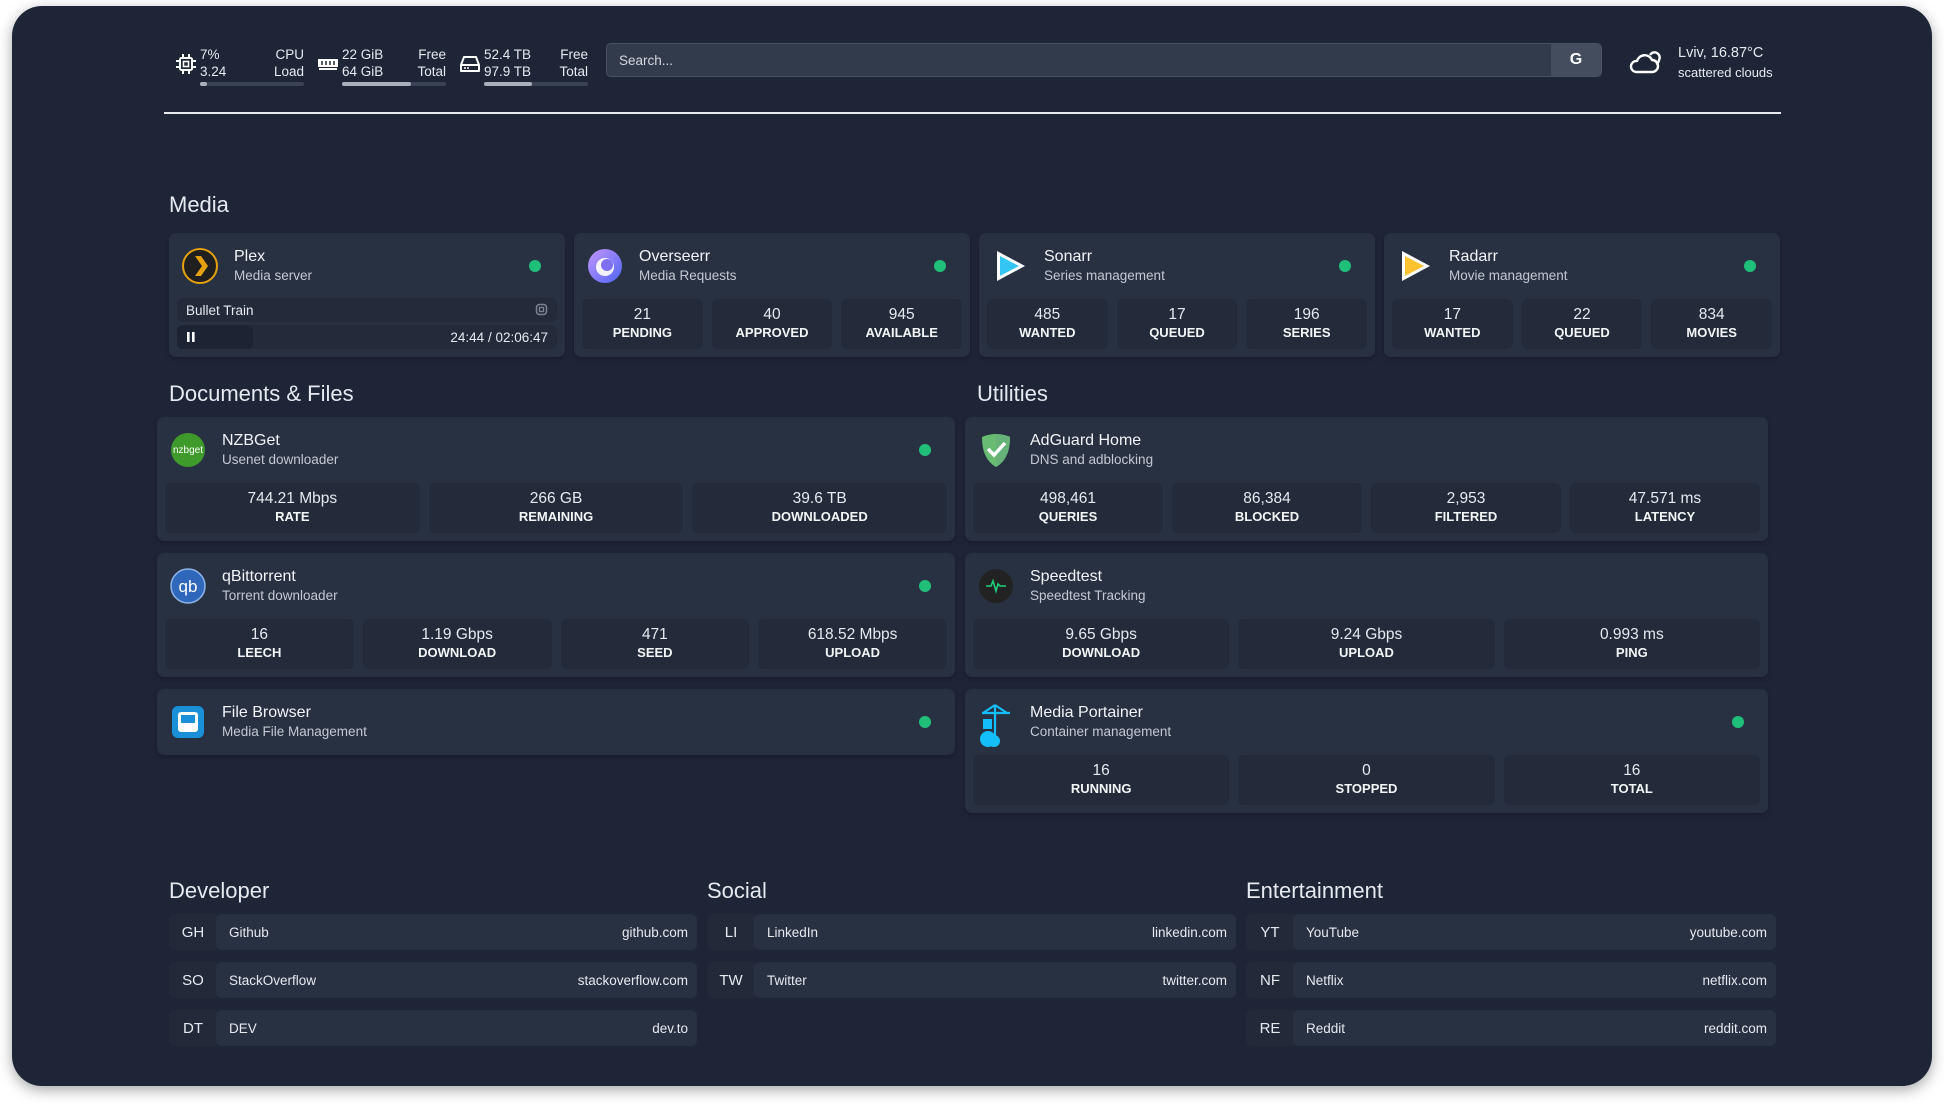  What do you see at coordinates (574, 54) in the screenshot?
I see `disk-label-primary: Free` at bounding box center [574, 54].